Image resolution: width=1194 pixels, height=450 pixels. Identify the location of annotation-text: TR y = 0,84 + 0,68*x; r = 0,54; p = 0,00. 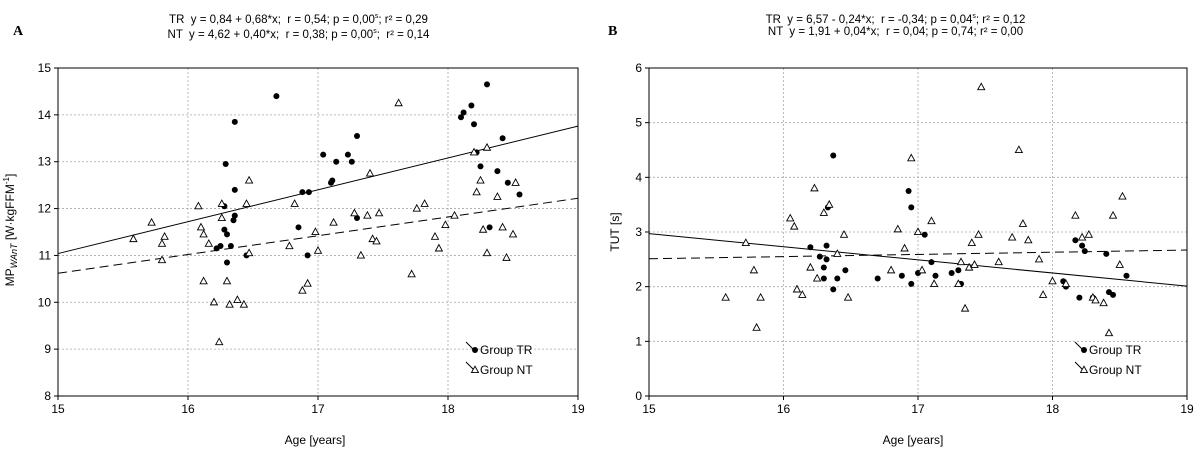
(272, 19).